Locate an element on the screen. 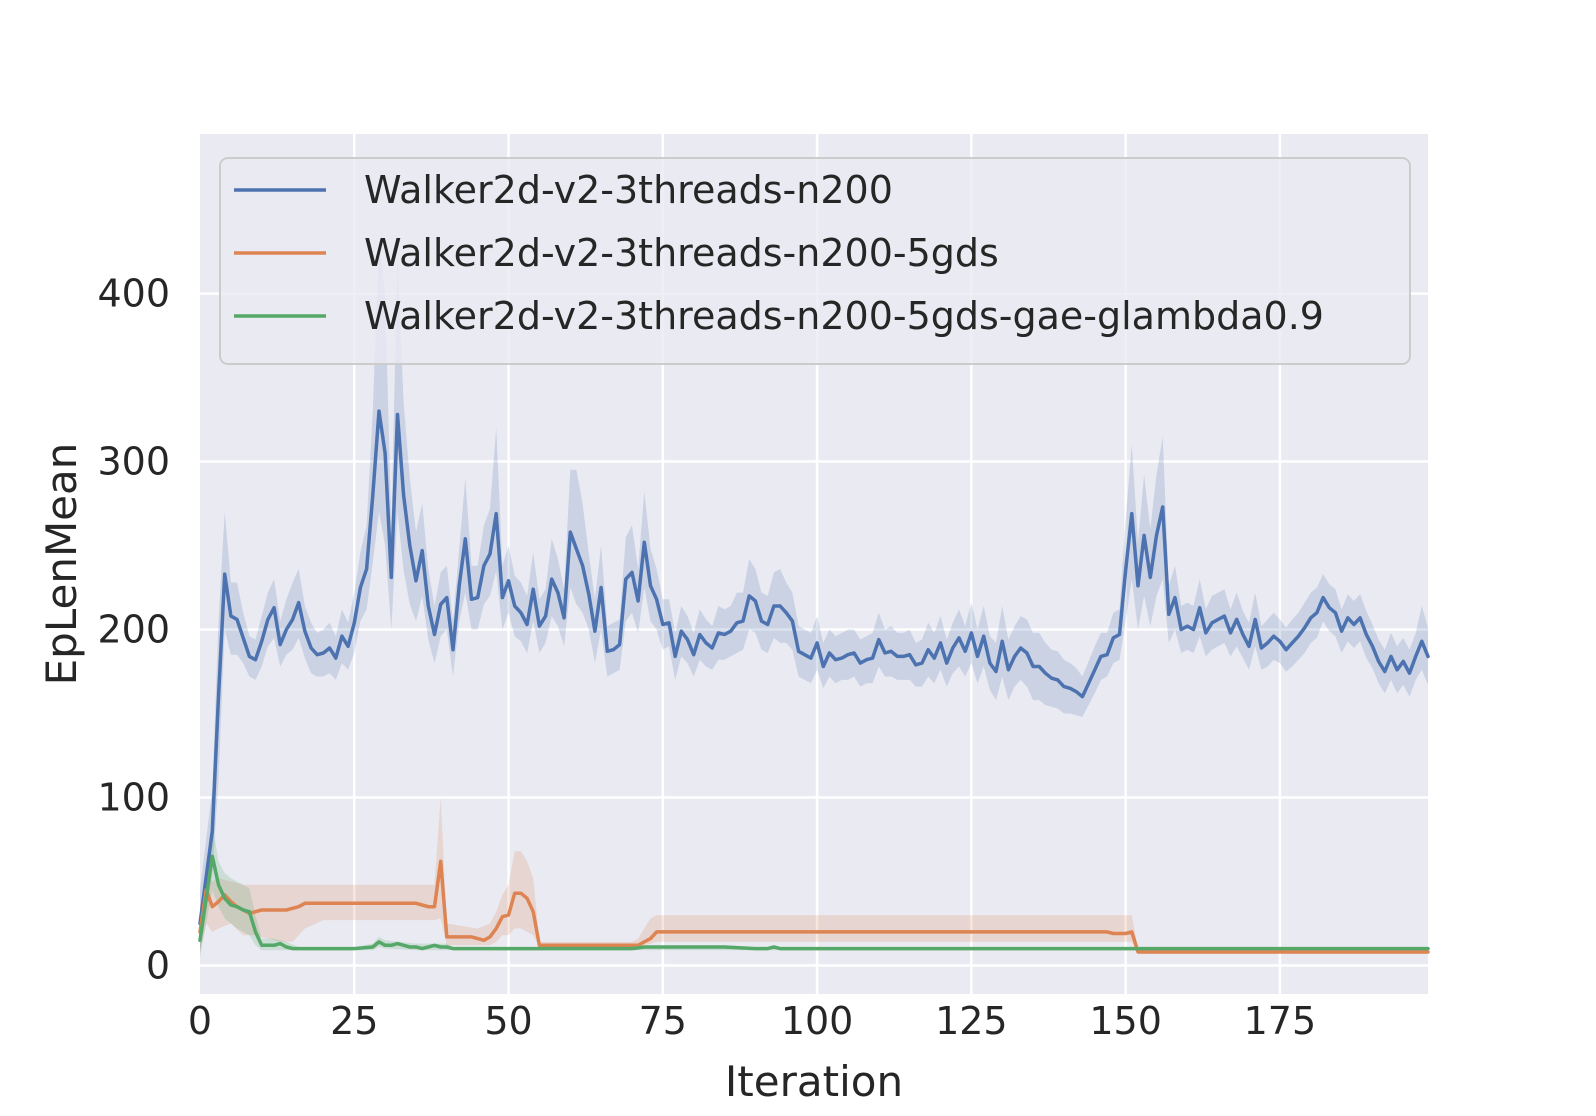  legend-box is located at coordinates (815, 261).